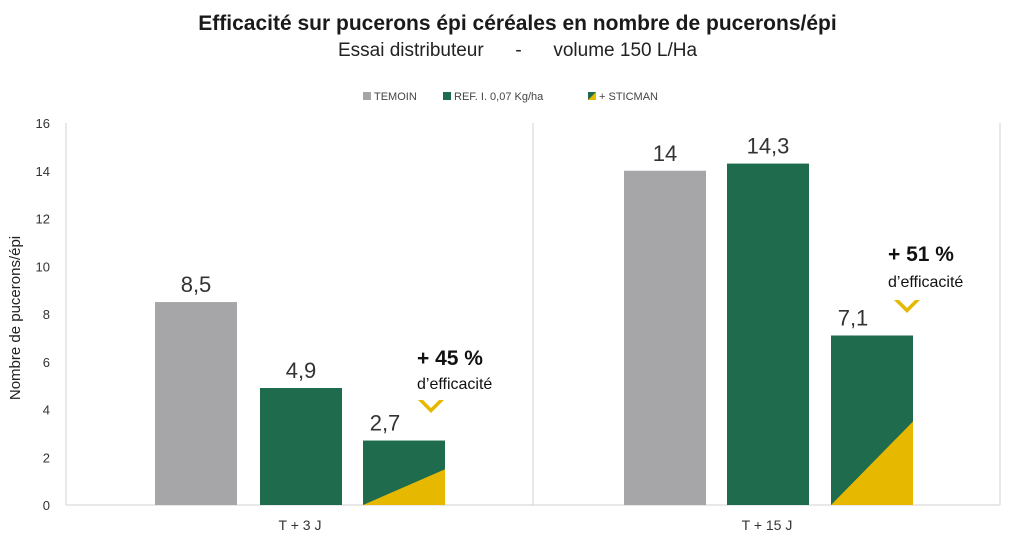 This screenshot has width=1035, height=542. I want to click on data-label: 7,1, so click(853, 317).